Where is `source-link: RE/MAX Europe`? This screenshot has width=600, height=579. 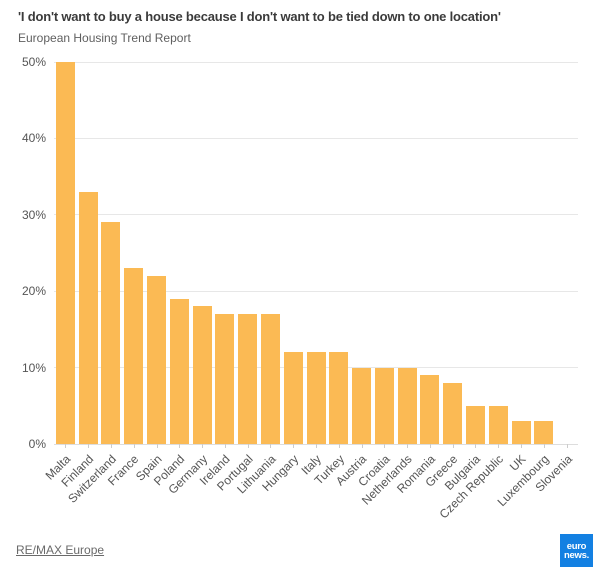 source-link: RE/MAX Europe is located at coordinates (60, 550).